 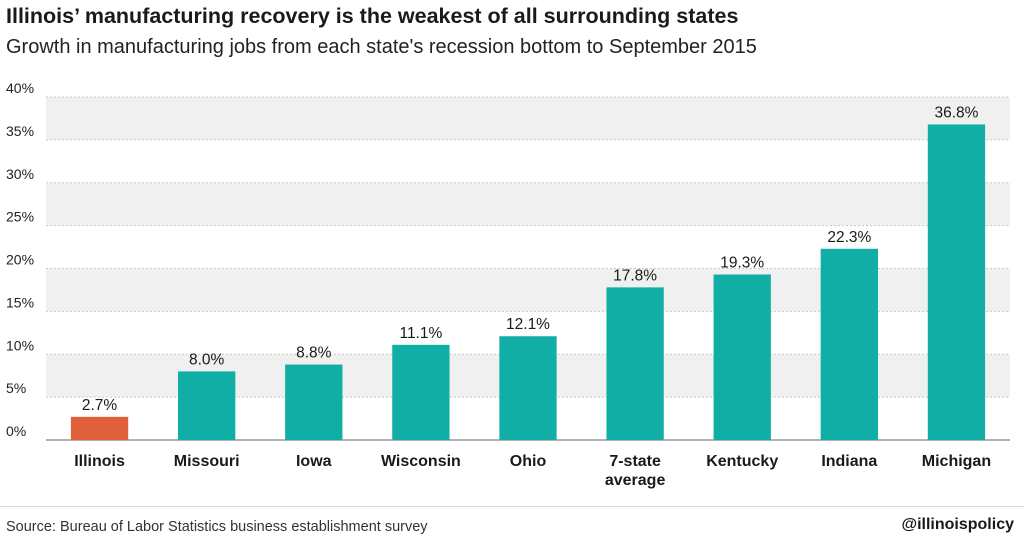 What do you see at coordinates (421, 461) in the screenshot?
I see `x-tick-label: Wisconsin` at bounding box center [421, 461].